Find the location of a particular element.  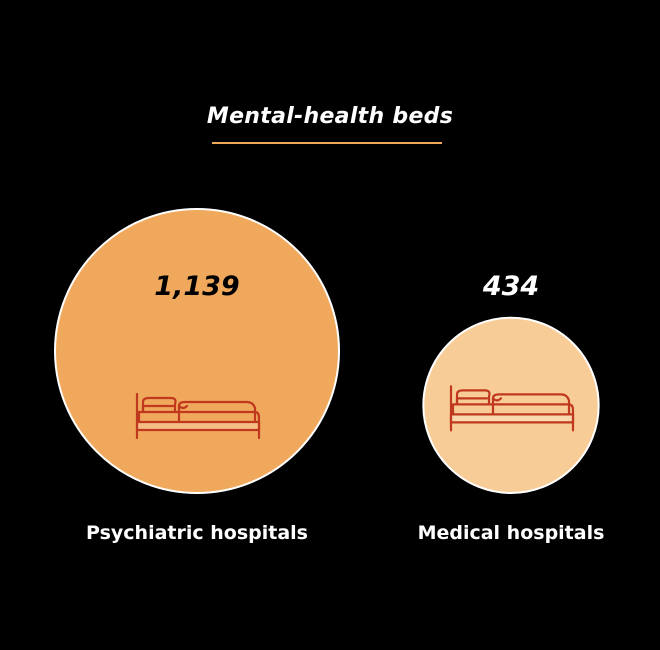

chart-title: Mental-health beds is located at coordinates (330, 116).